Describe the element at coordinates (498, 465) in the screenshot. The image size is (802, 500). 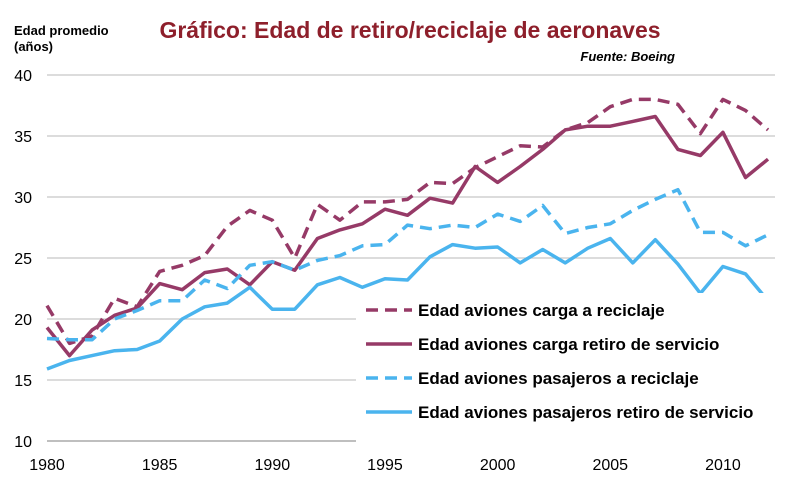
I see `x-tick-label: 2000` at that location.